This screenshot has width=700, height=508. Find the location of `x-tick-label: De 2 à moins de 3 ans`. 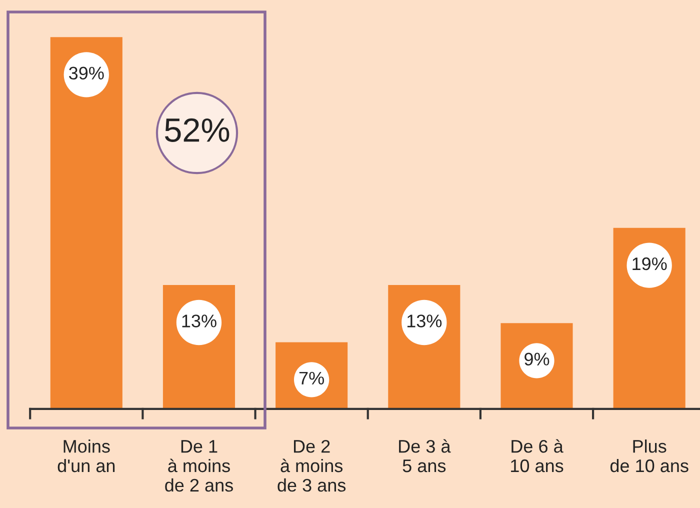

x-tick-label: De 2 à moins de 3 ans is located at coordinates (312, 466).